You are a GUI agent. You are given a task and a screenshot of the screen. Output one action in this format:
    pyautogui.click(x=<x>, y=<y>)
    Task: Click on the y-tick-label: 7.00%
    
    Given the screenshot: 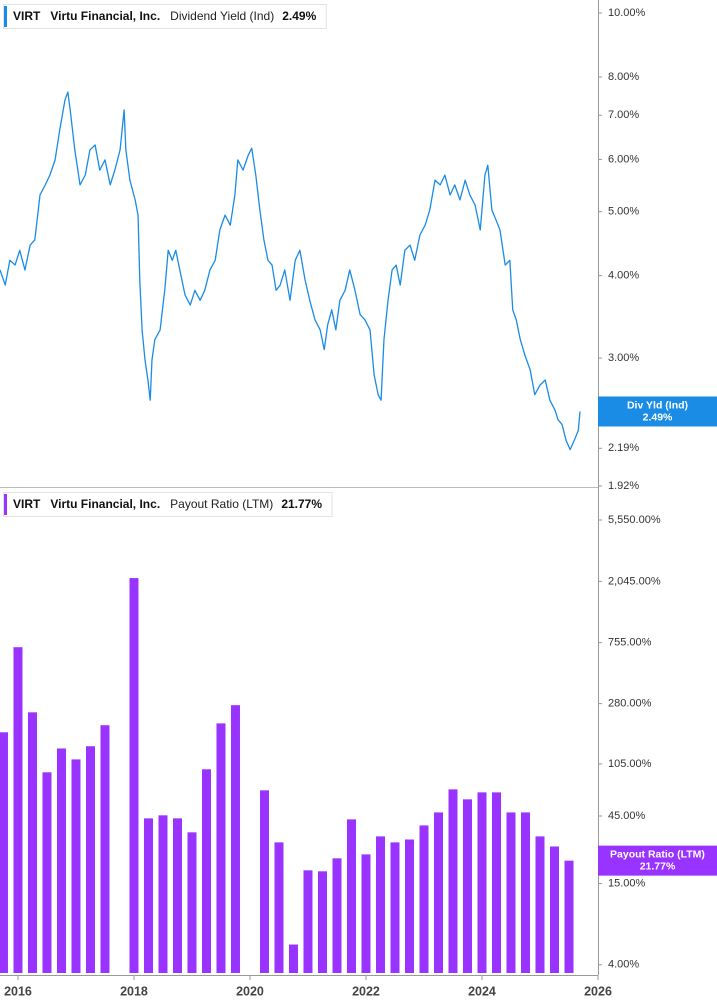 What is the action you would take?
    pyautogui.click(x=623, y=115)
    